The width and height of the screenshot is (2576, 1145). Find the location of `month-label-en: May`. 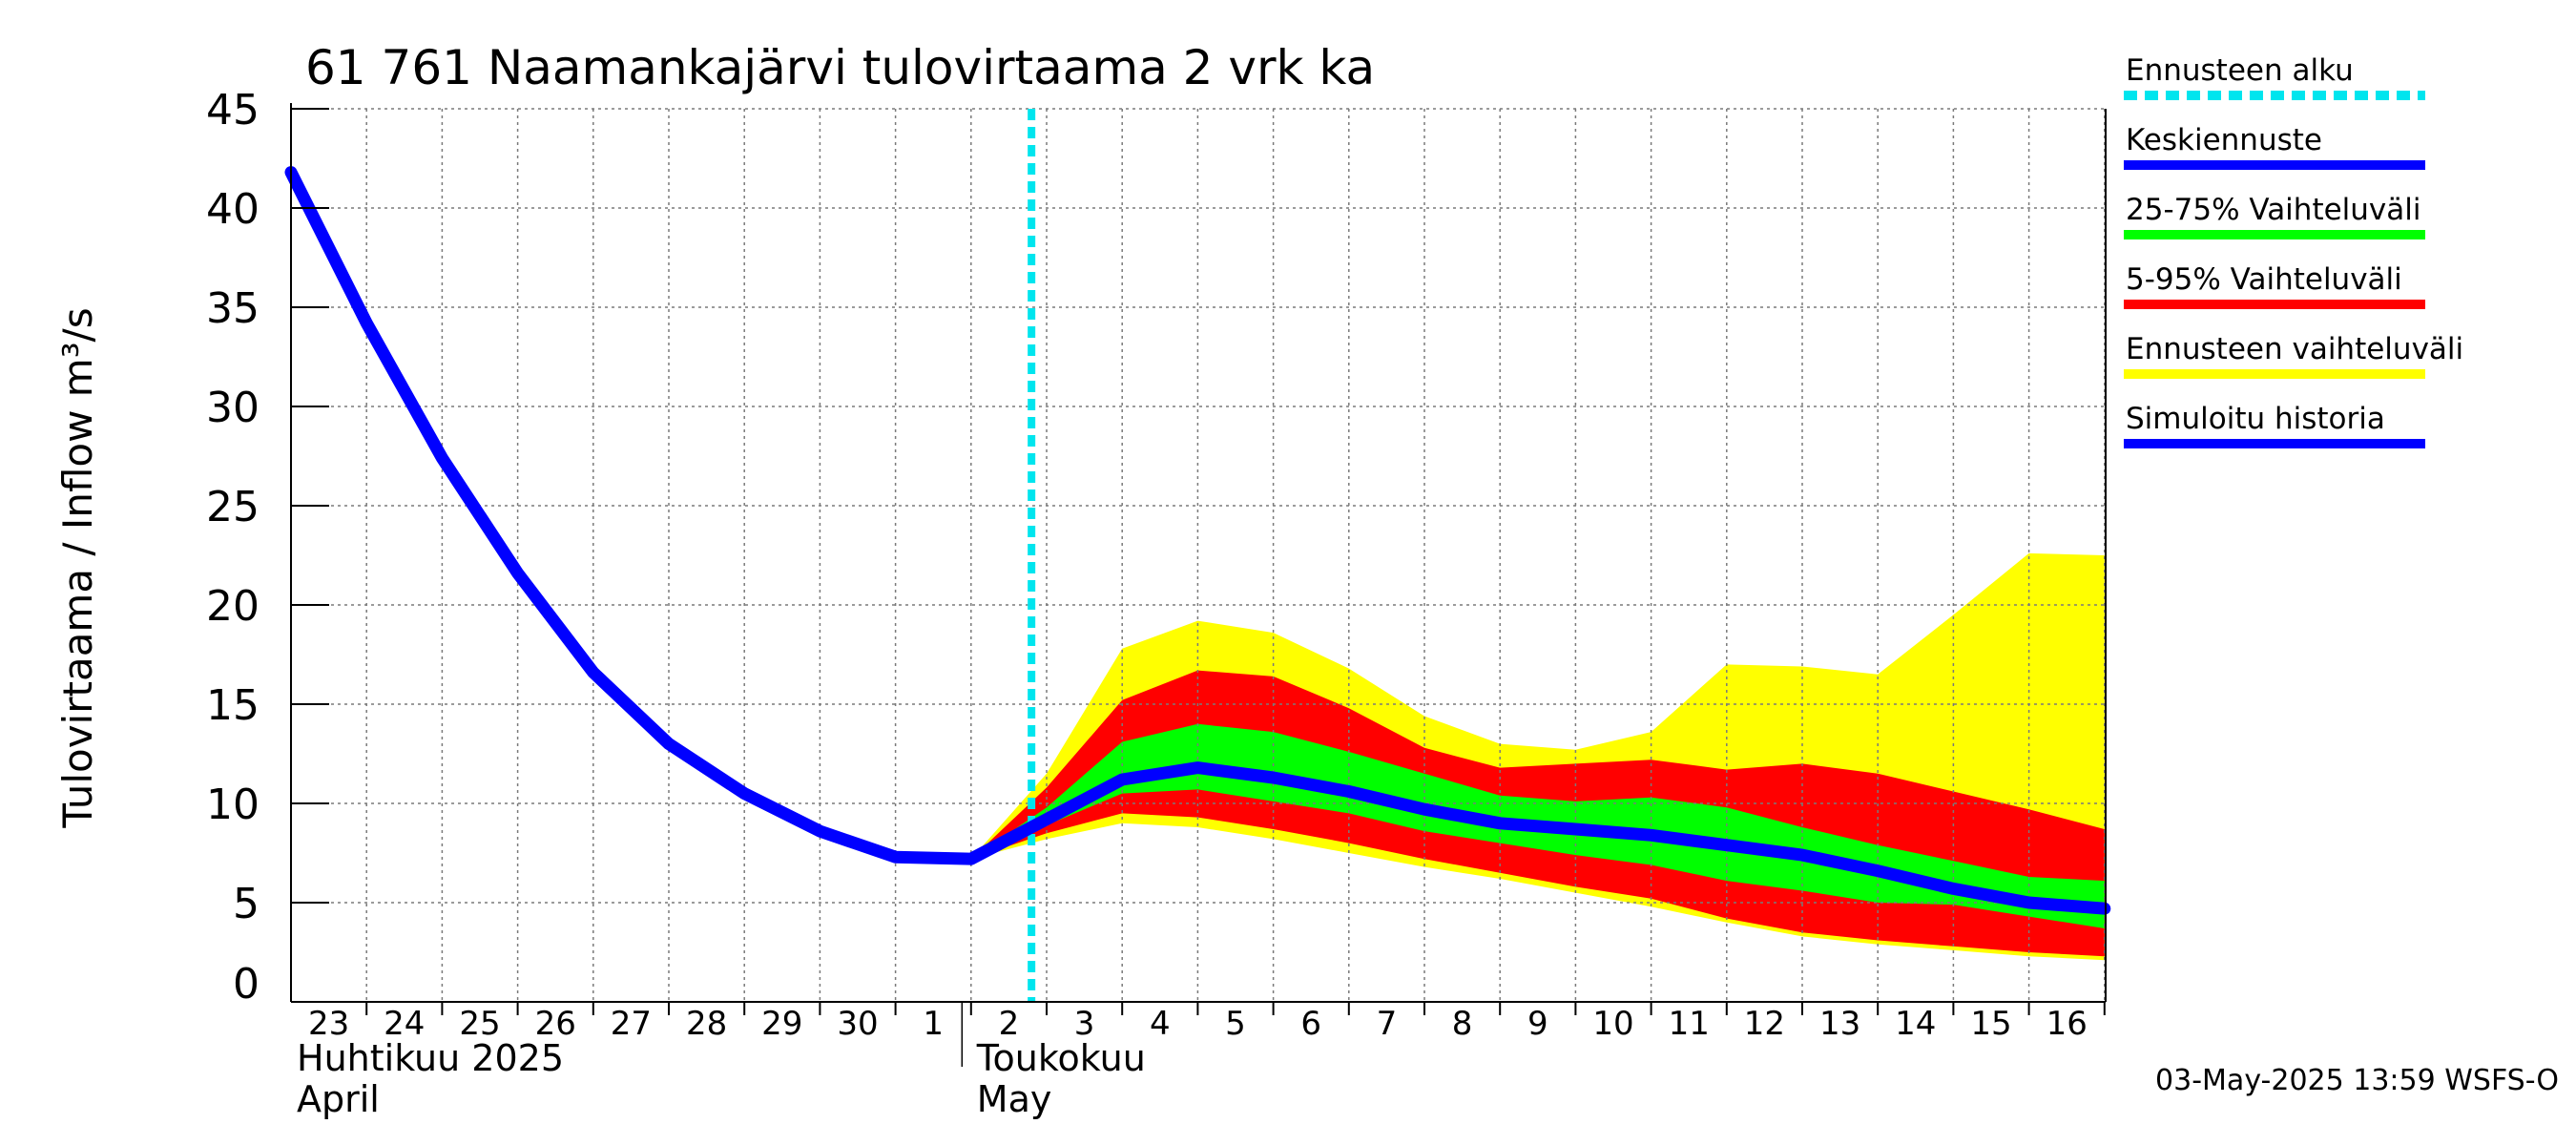

month-label-en: May is located at coordinates (1014, 1099).